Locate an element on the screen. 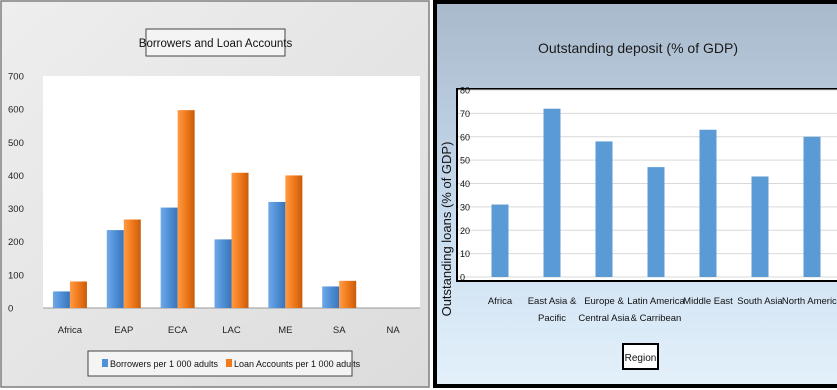  right-chart-title: Outstanding deposit (% of GDP) is located at coordinates (638, 48).